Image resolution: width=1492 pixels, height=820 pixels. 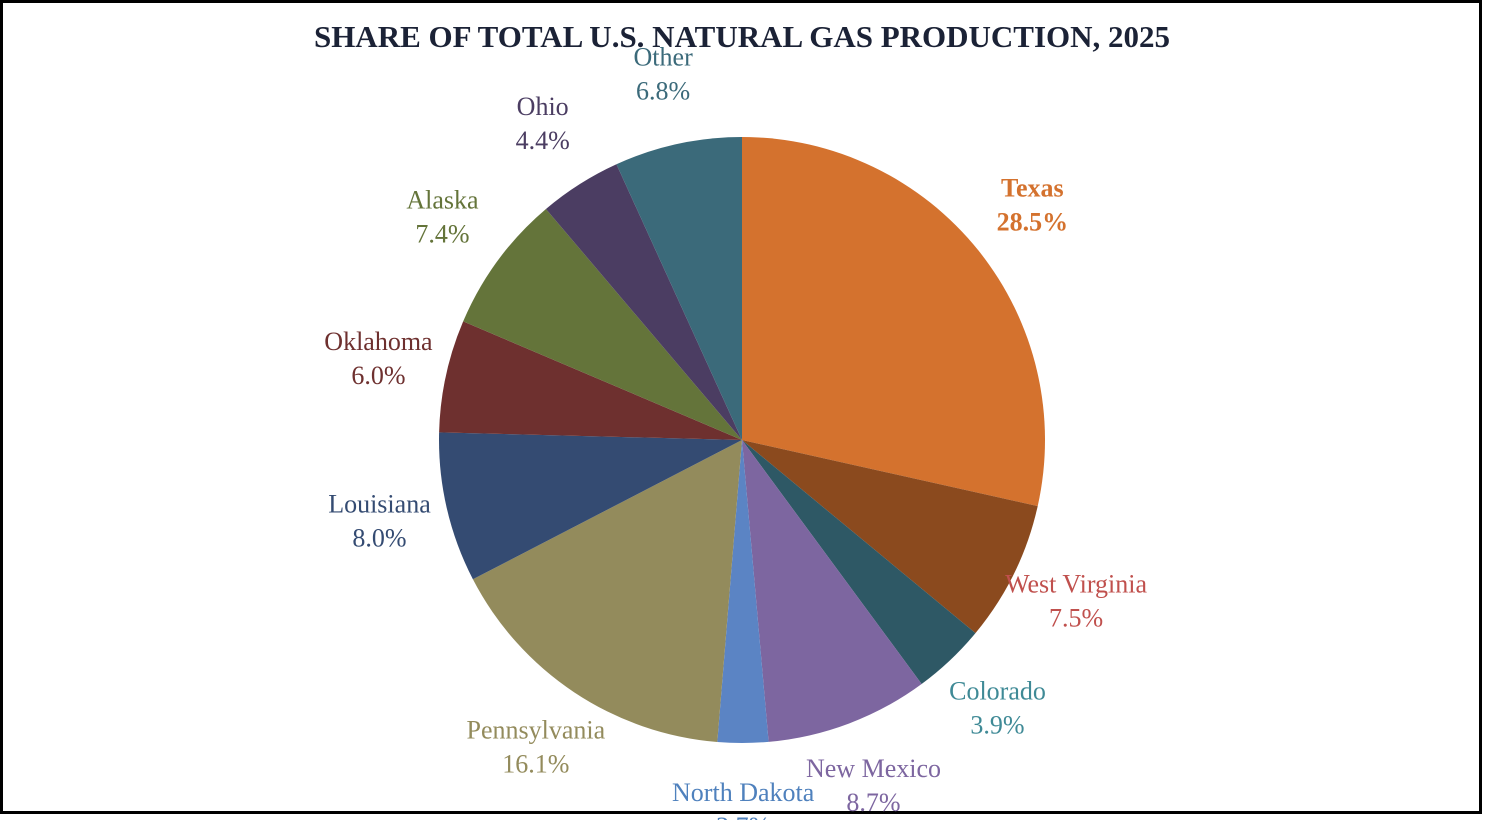 What do you see at coordinates (378, 341) in the screenshot?
I see `slice-label: Oklahoma` at bounding box center [378, 341].